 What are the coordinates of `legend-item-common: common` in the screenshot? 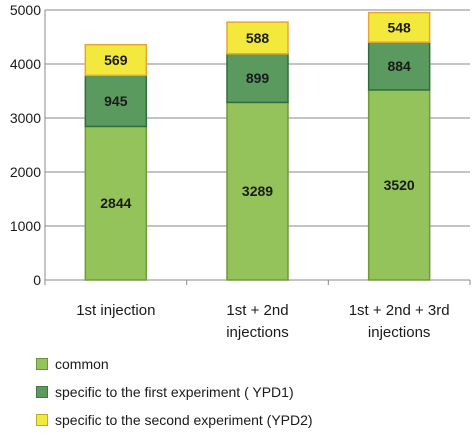 It's located at (174, 364).